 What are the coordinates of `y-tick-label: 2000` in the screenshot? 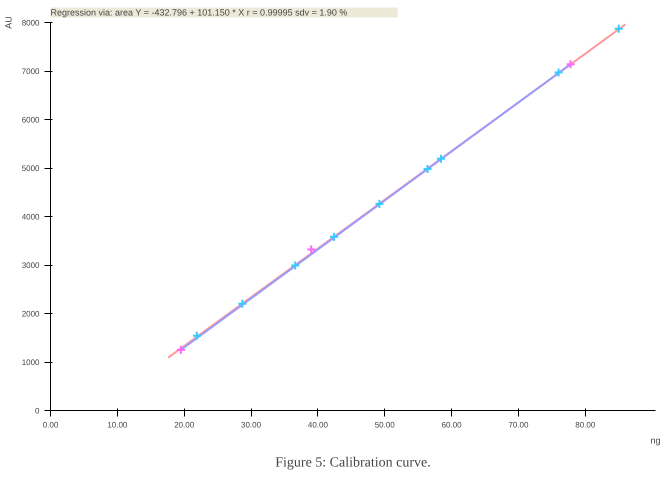 It's located at (31, 314).